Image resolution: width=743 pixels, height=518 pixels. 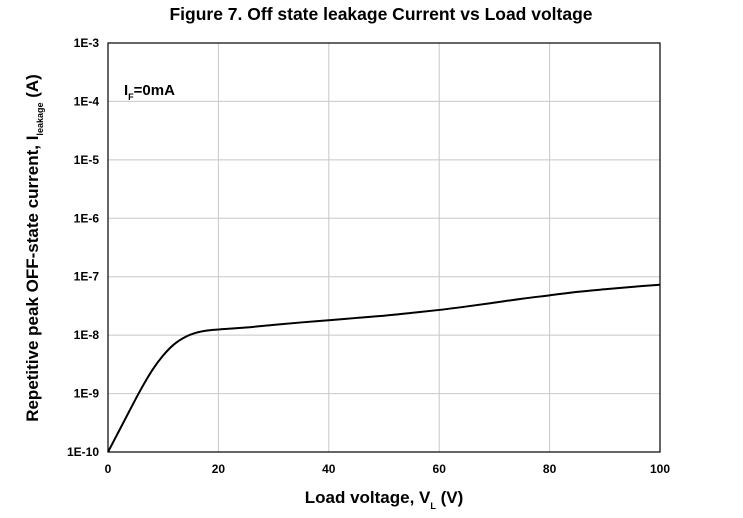 I want to click on x-tick-label: 0, so click(x=108, y=469).